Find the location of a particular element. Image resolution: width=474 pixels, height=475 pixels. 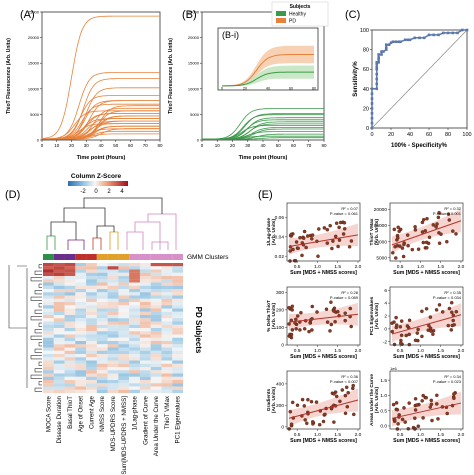

regression-line is located at coordinates (426, 233).